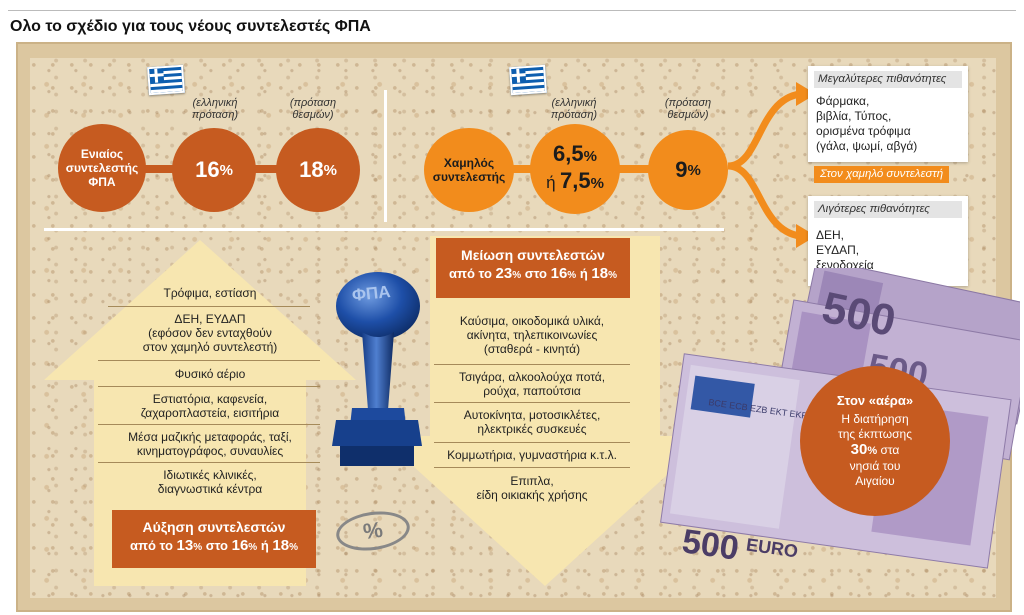 The height and width of the screenshot is (615, 1024). Describe the element at coordinates (688, 170) in the screenshot. I see `institutions-low-rate-circle: 9%` at that location.